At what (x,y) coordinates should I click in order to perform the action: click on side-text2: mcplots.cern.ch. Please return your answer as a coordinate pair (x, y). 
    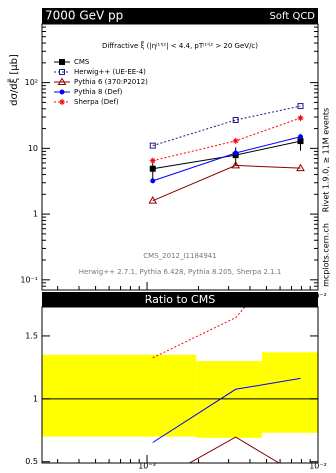
    Looking at the image, I should click on (326, 255).